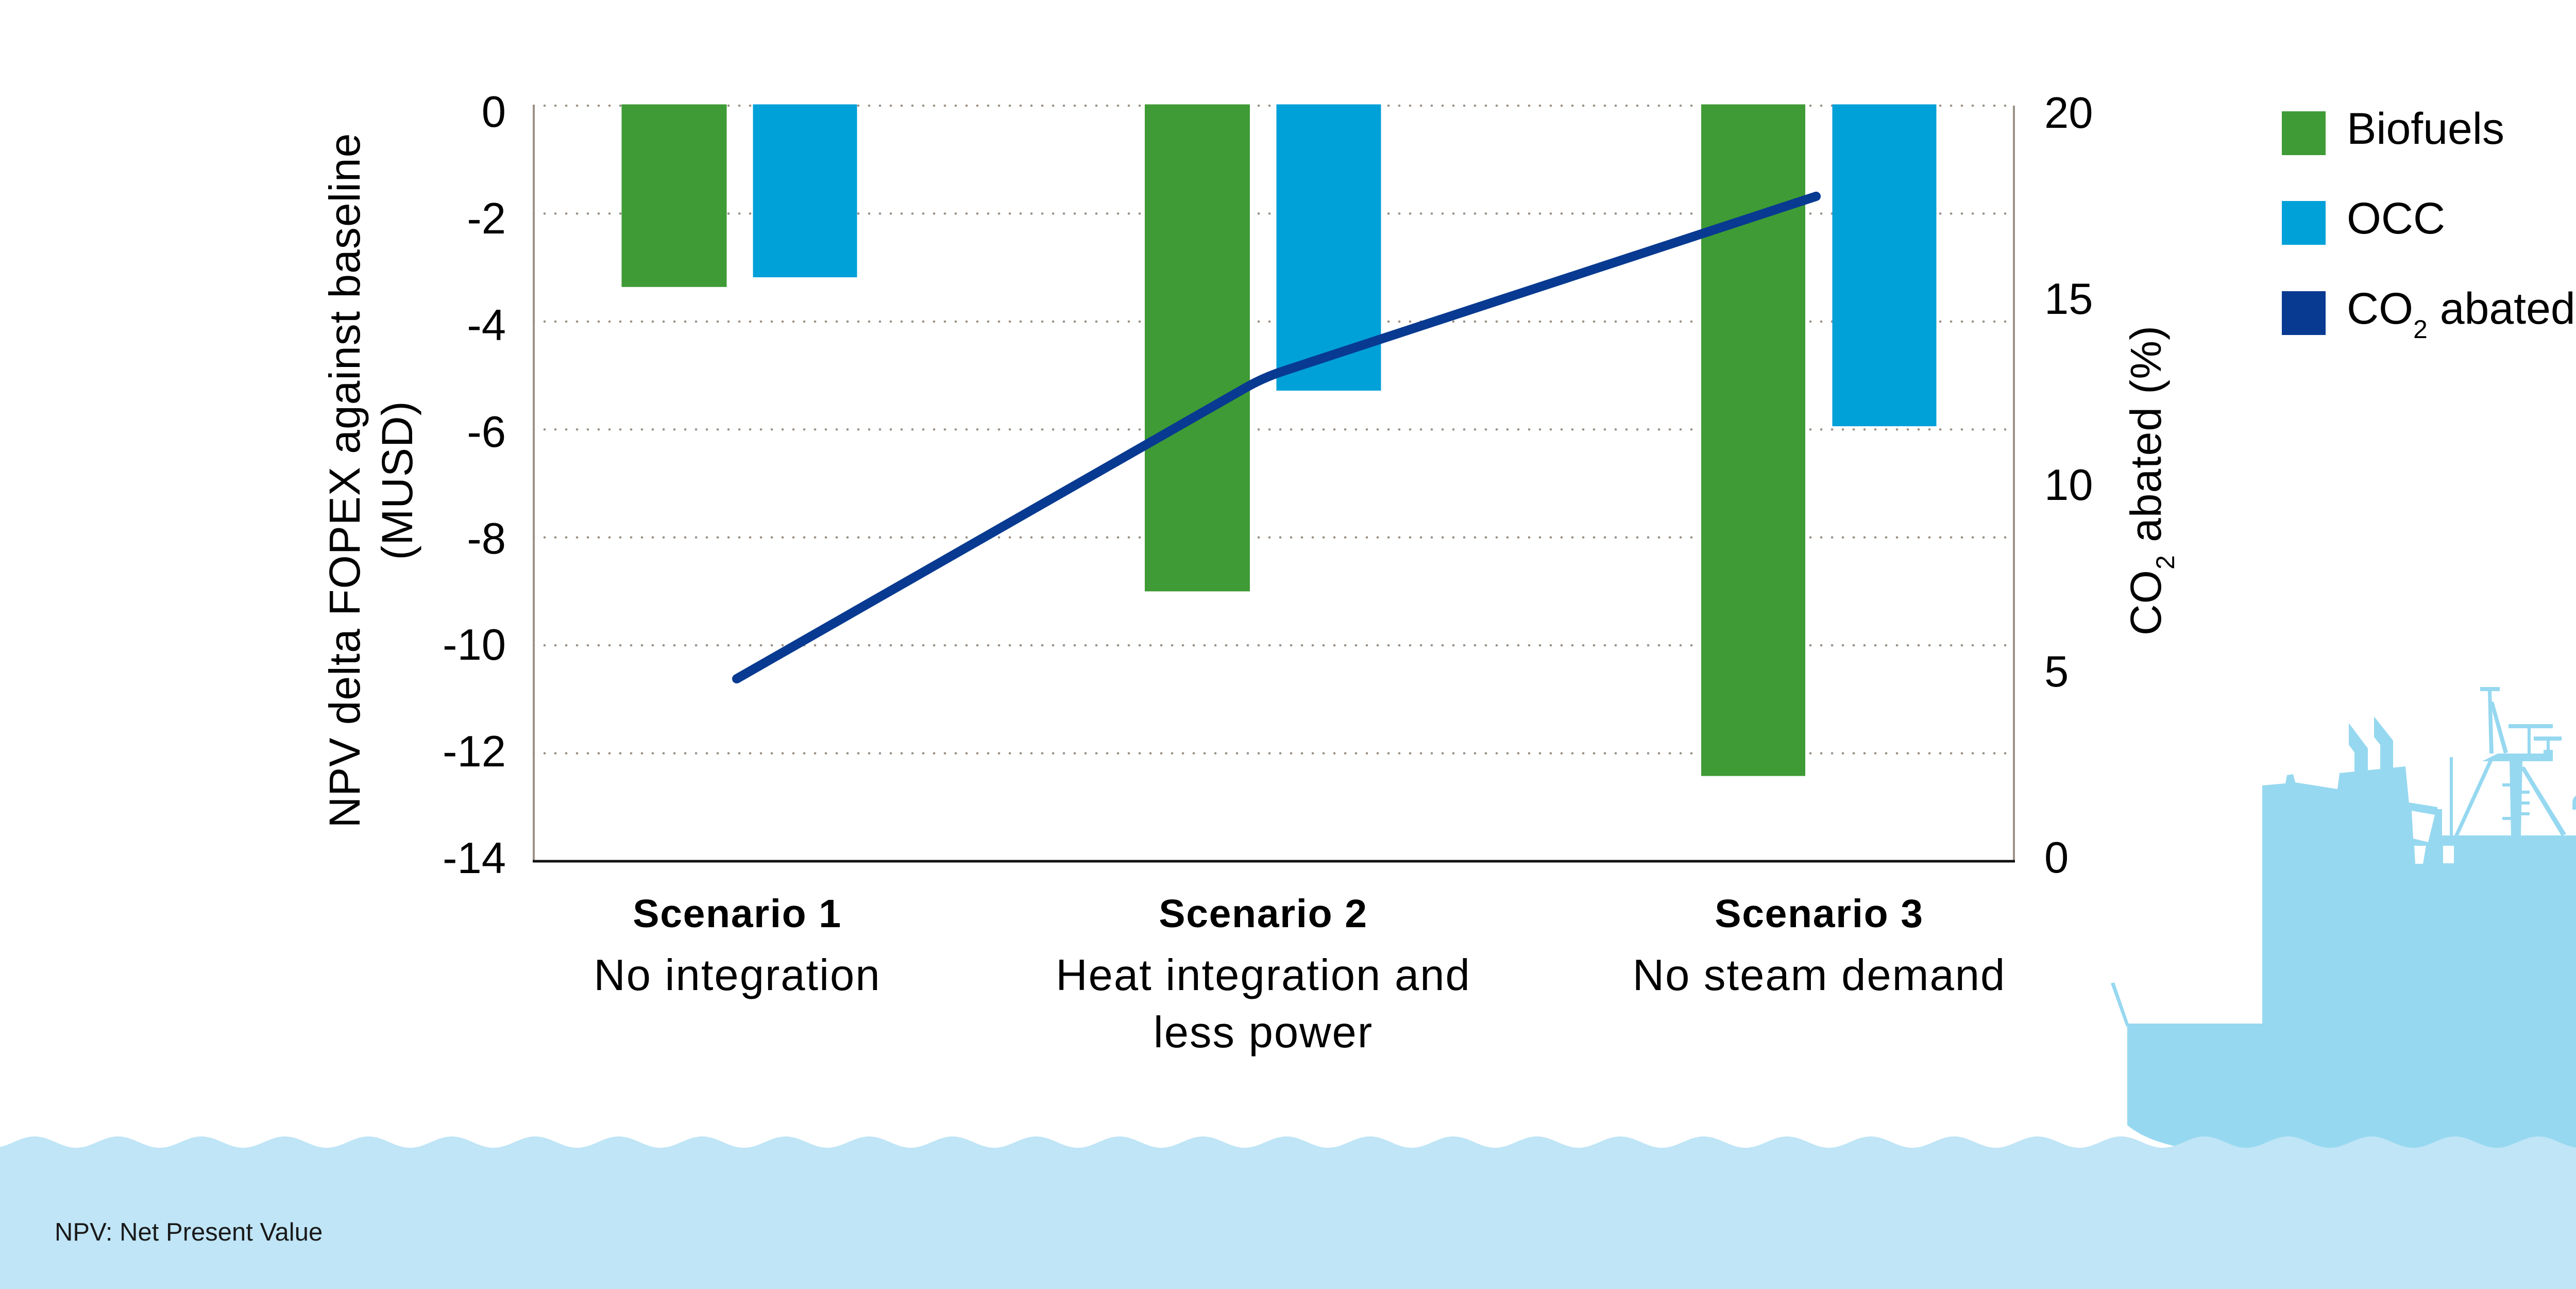 This screenshot has height=1289, width=2576. What do you see at coordinates (737, 975) in the screenshot?
I see `svg-text: No integration` at bounding box center [737, 975].